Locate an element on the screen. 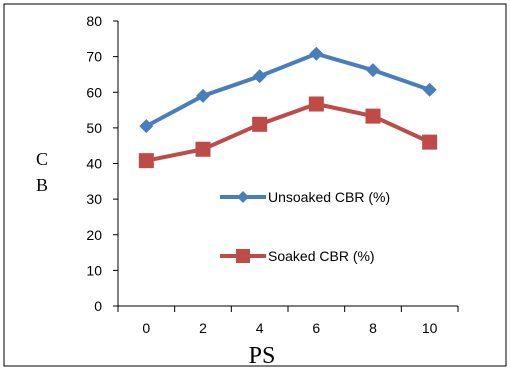 This screenshot has height=374, width=510. x-axis-title: PS is located at coordinates (262, 356).